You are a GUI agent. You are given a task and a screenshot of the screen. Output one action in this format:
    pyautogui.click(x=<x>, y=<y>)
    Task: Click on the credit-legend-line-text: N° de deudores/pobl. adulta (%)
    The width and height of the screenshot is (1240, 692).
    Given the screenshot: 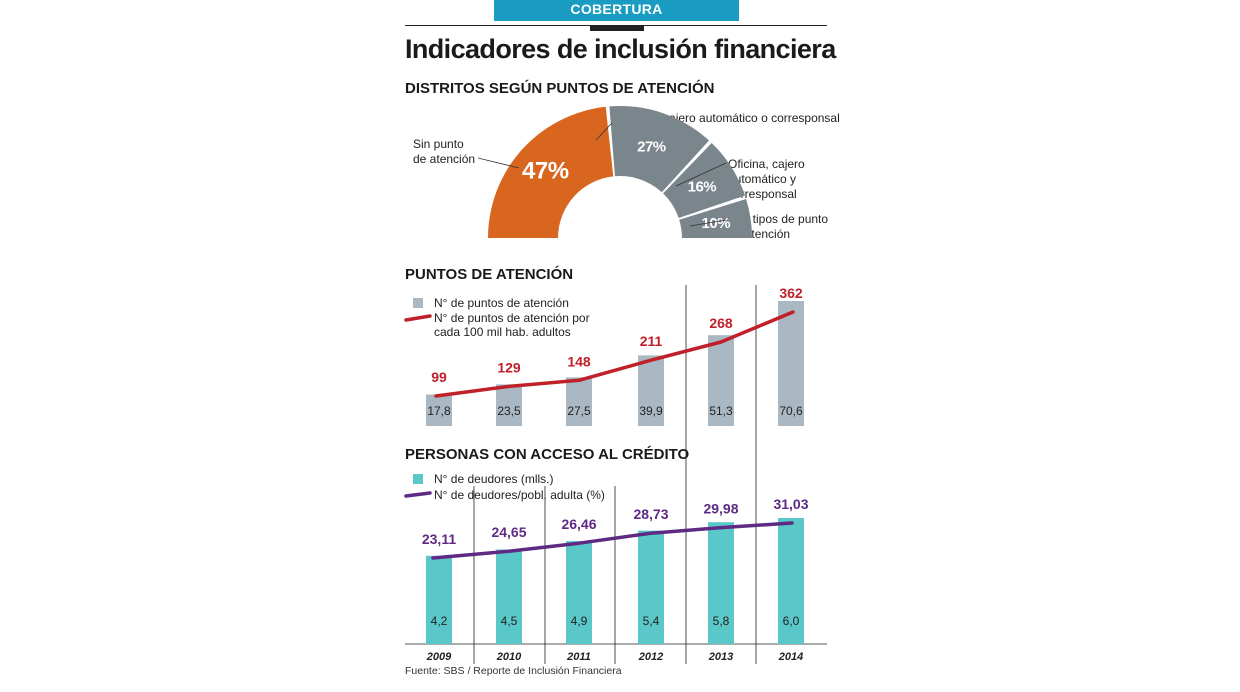 What is the action you would take?
    pyautogui.click(x=519, y=495)
    